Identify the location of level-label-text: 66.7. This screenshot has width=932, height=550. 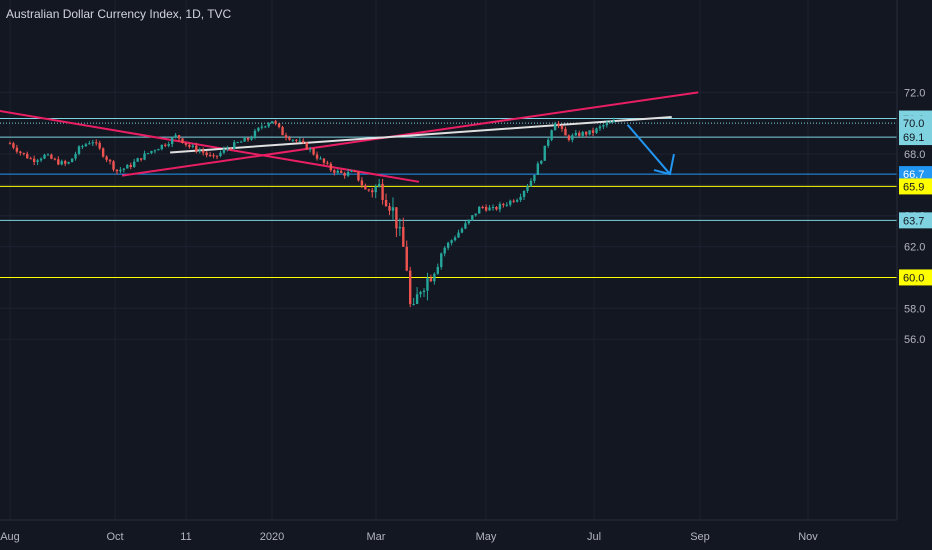
(913, 175).